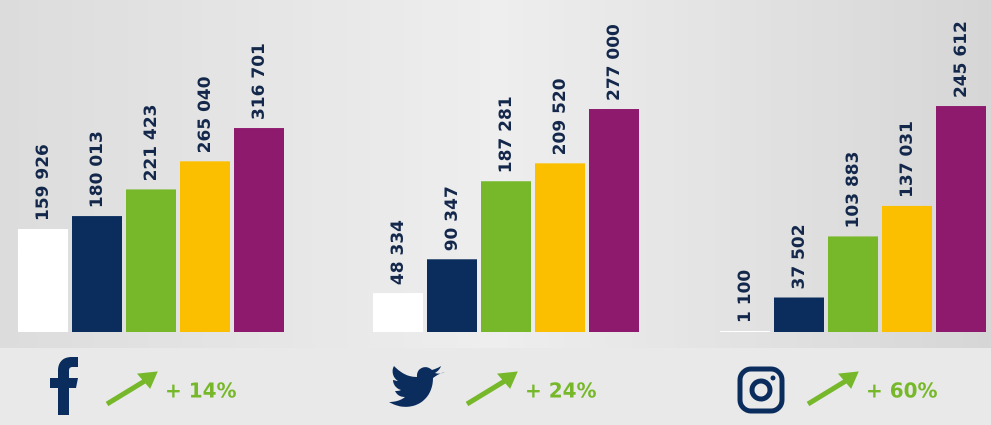 This screenshot has height=425, width=991. What do you see at coordinates (799, 256) in the screenshot?
I see `value-label: 37 502` at bounding box center [799, 256].